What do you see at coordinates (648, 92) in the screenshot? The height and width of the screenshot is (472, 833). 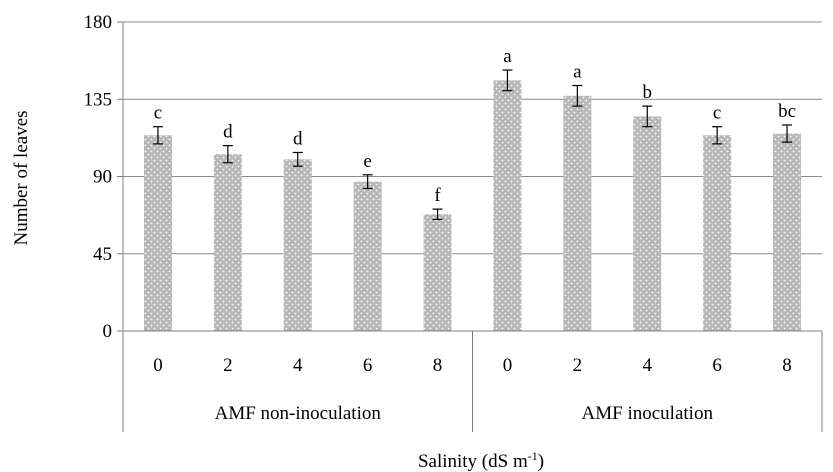 I see `significance-letter: b` at bounding box center [648, 92].